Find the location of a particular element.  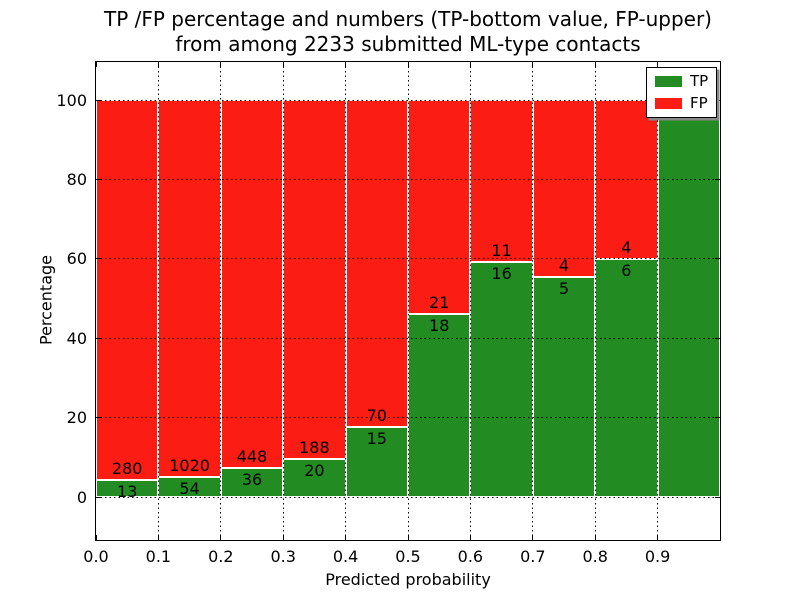

fp-color-swatch is located at coordinates (668, 103).